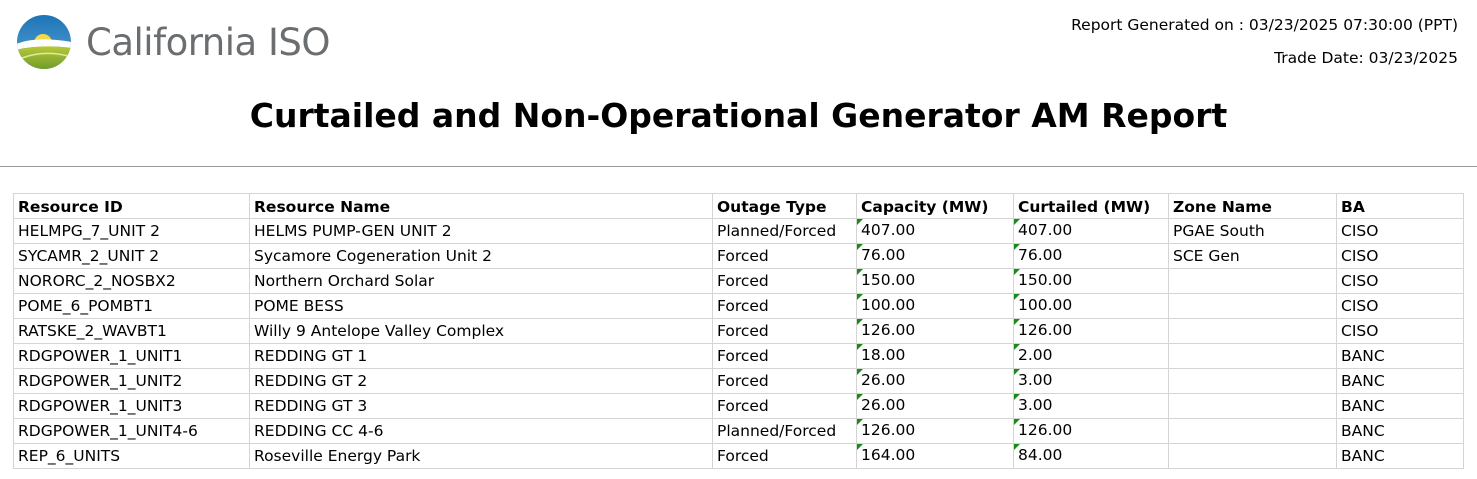 The image size is (1477, 479). What do you see at coordinates (131, 381) in the screenshot?
I see `cell-resource-id: RDGPOWER_1_UNIT2` at bounding box center [131, 381].